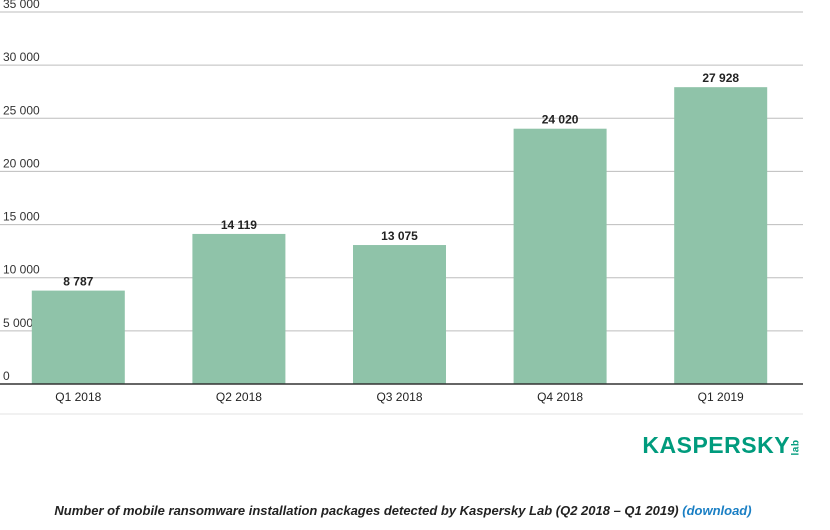 This screenshot has height=530, width=830. Describe the element at coordinates (239, 397) in the screenshot. I see `x-tick-label: Q2 2018` at that location.